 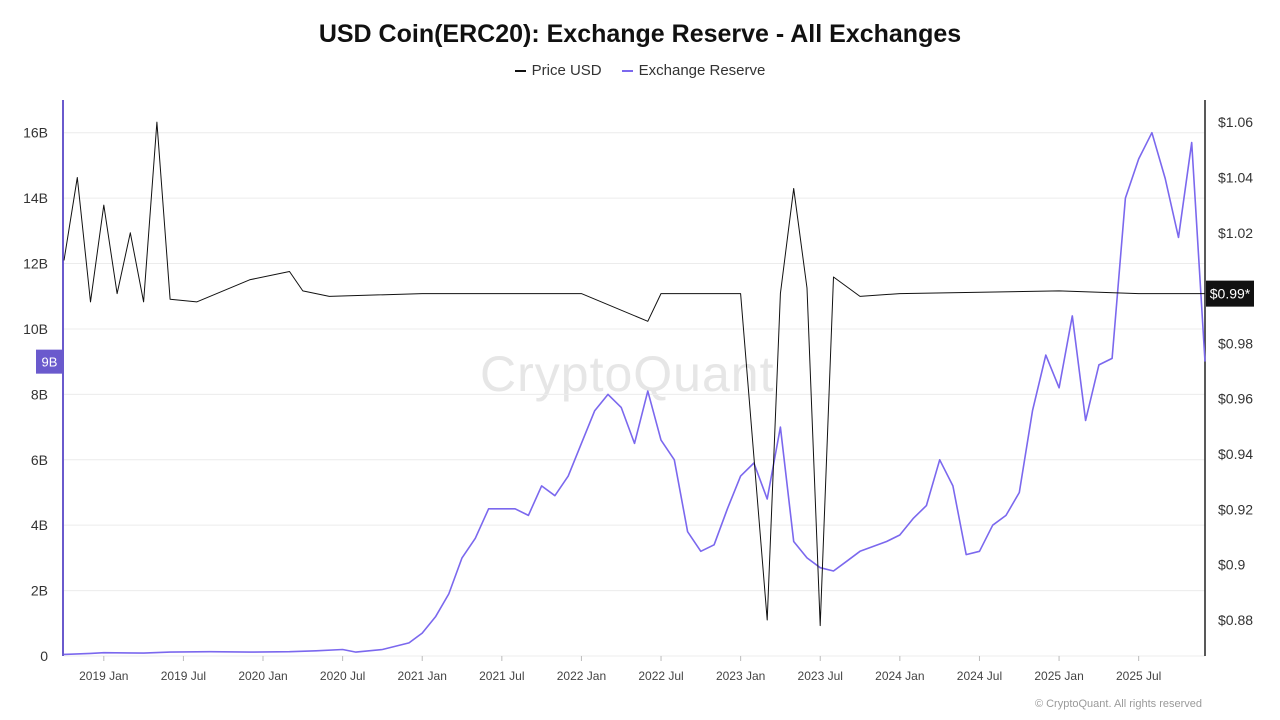 What do you see at coordinates (1235, 122) in the screenshot?
I see `y-right-tick-label-8: $1.06` at bounding box center [1235, 122].